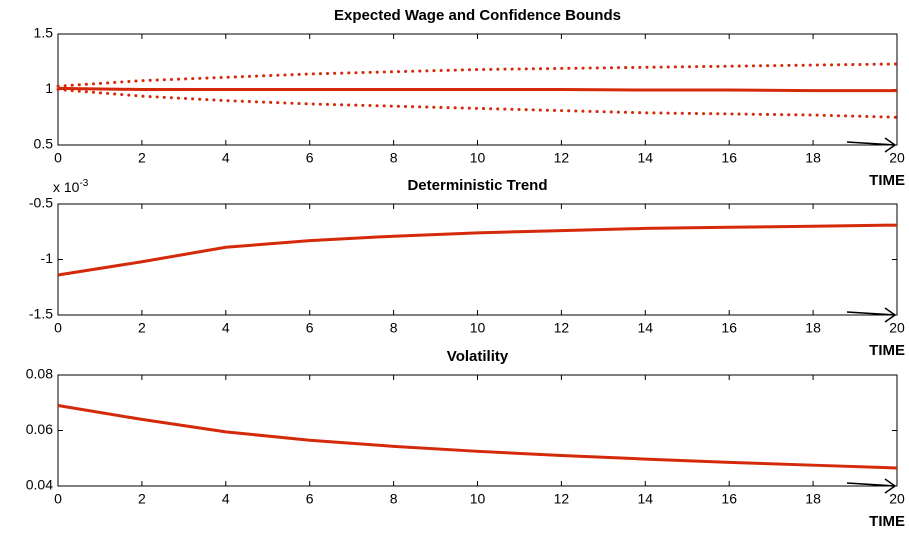 This screenshot has height=549, width=909. Describe the element at coordinates (39, 374) in the screenshot. I see `y-tick-label: 0.08` at that location.